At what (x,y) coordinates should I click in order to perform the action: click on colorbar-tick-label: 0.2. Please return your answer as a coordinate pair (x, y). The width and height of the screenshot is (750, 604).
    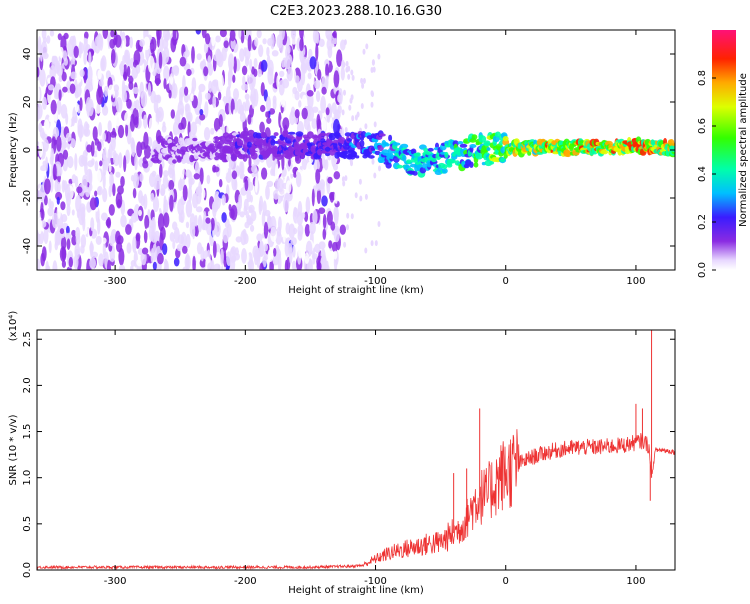
    Looking at the image, I should click on (702, 222).